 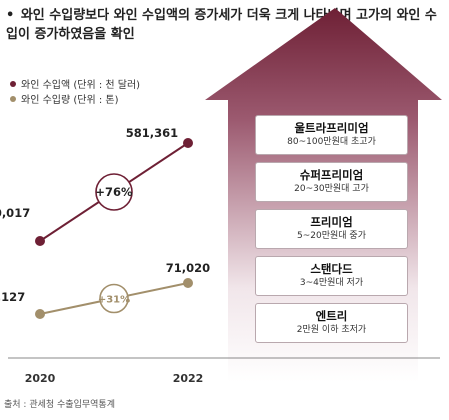 I want to click on tier-name: 엔트리, so click(x=331, y=316).